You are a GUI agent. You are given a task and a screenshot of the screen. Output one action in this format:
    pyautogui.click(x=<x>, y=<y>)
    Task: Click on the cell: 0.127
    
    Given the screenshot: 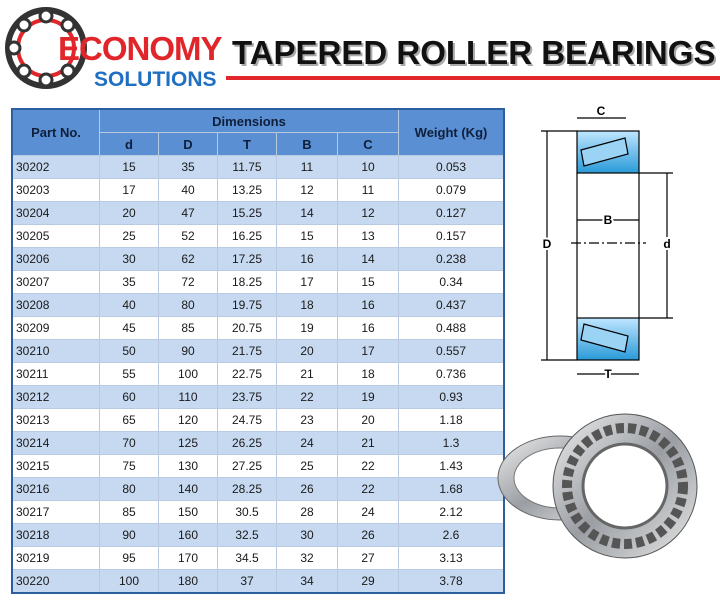 What is the action you would take?
    pyautogui.click(x=451, y=213)
    